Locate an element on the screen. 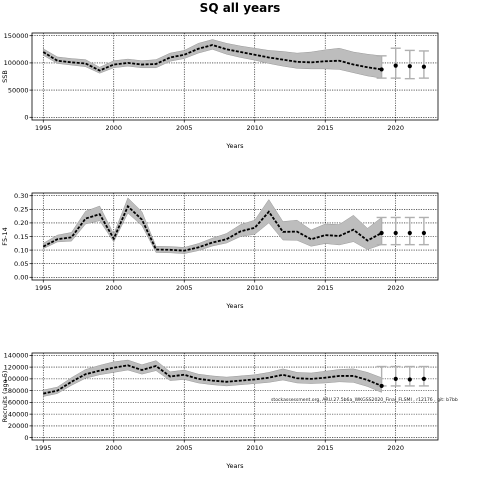  y-axis-label: Recruits (age 5) is located at coordinates (5, 397).